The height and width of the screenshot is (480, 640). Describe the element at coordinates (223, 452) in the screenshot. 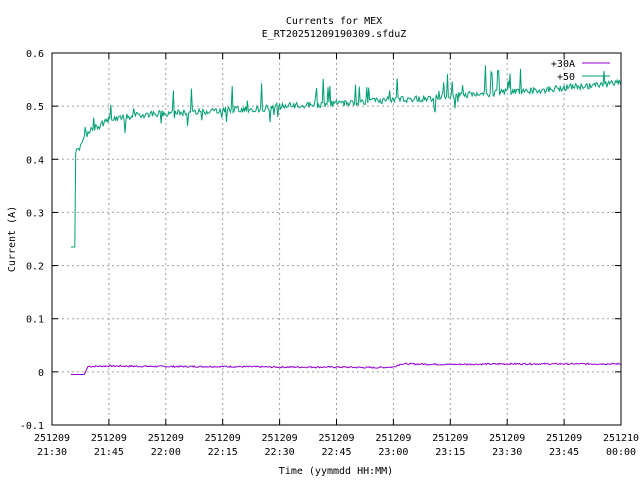

I see `x-tick-label-time: 22:15` at that location.